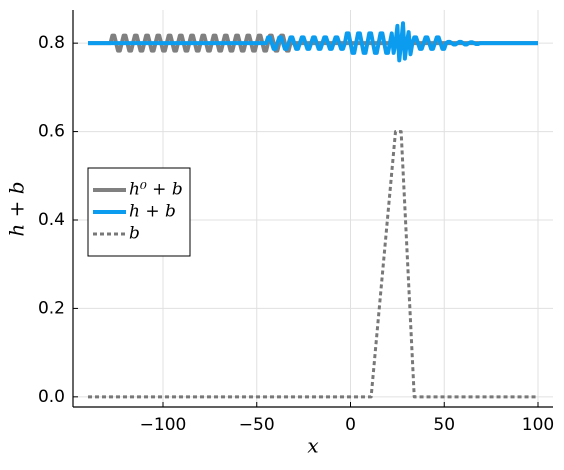 This screenshot has width=564, height=470. I want to click on legend-label: b, so click(134, 234).